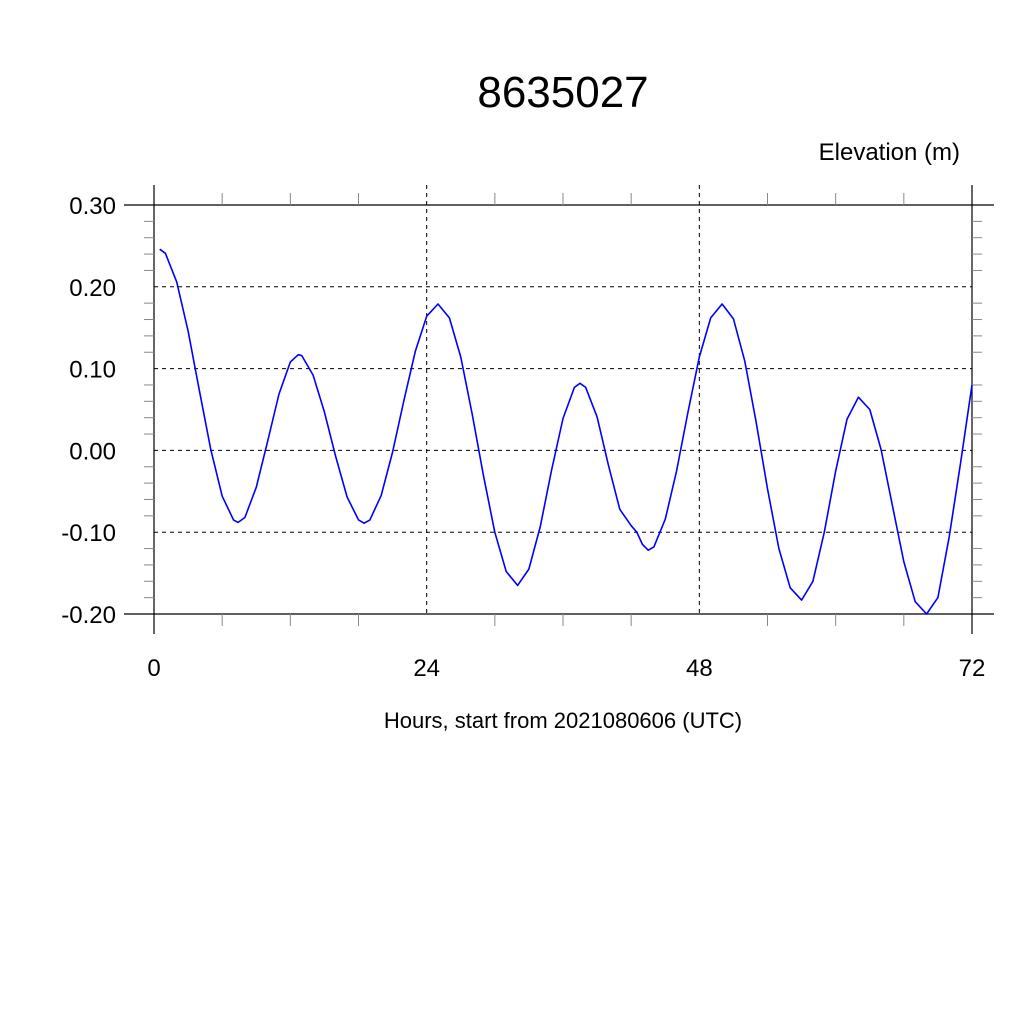 The image size is (1024, 1024). Describe the element at coordinates (699, 668) in the screenshot. I see `x-tick-label: 48` at that location.